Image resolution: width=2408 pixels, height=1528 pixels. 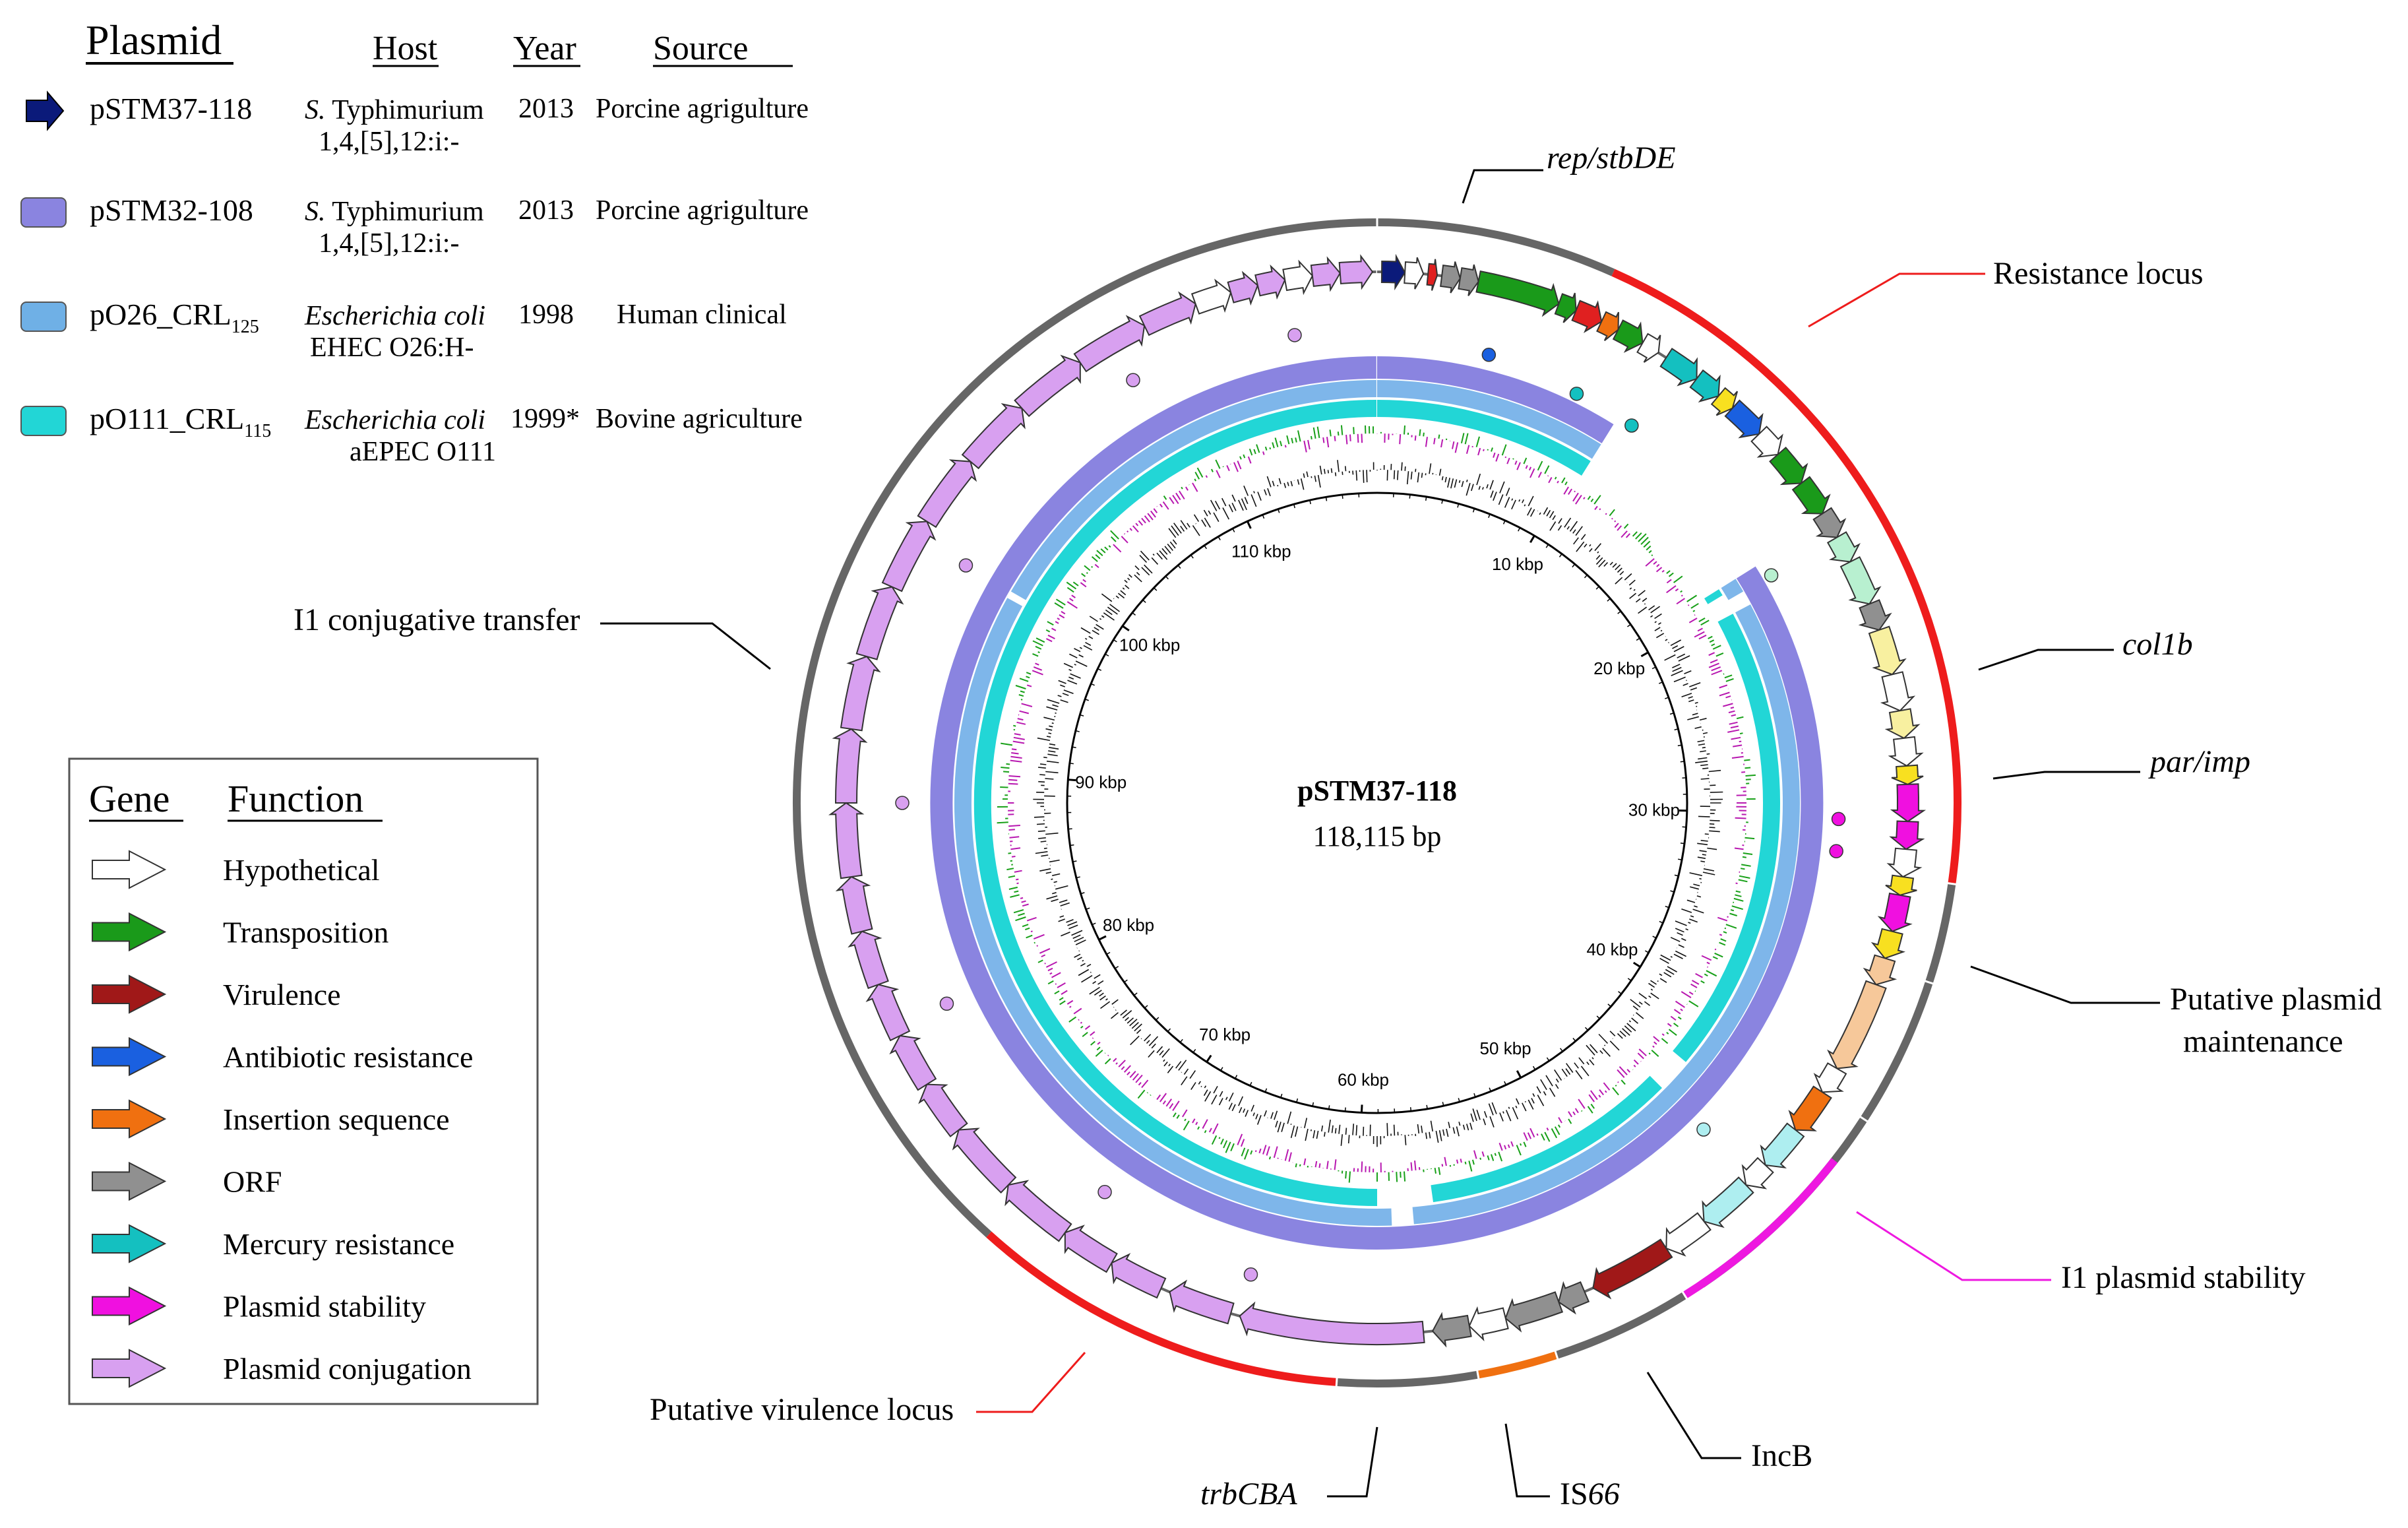 What do you see at coordinates (1772, 575) in the screenshot?
I see `gene-feature-mark` at bounding box center [1772, 575].